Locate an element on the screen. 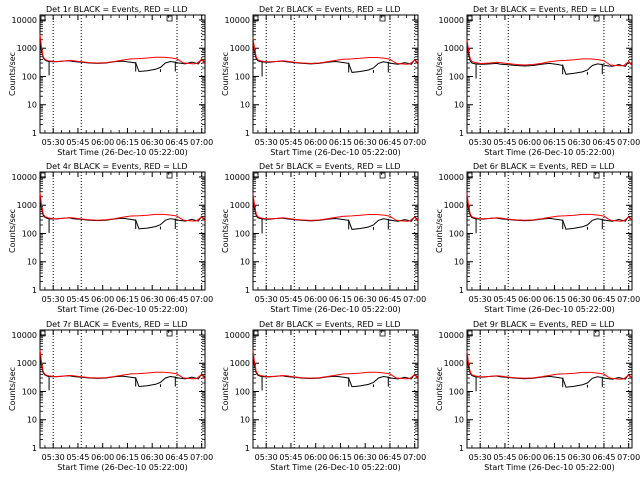 The width and height of the screenshot is (640, 485). panel-title: Det 5r BLACK = Events, RED = LLD is located at coordinates (330, 166).